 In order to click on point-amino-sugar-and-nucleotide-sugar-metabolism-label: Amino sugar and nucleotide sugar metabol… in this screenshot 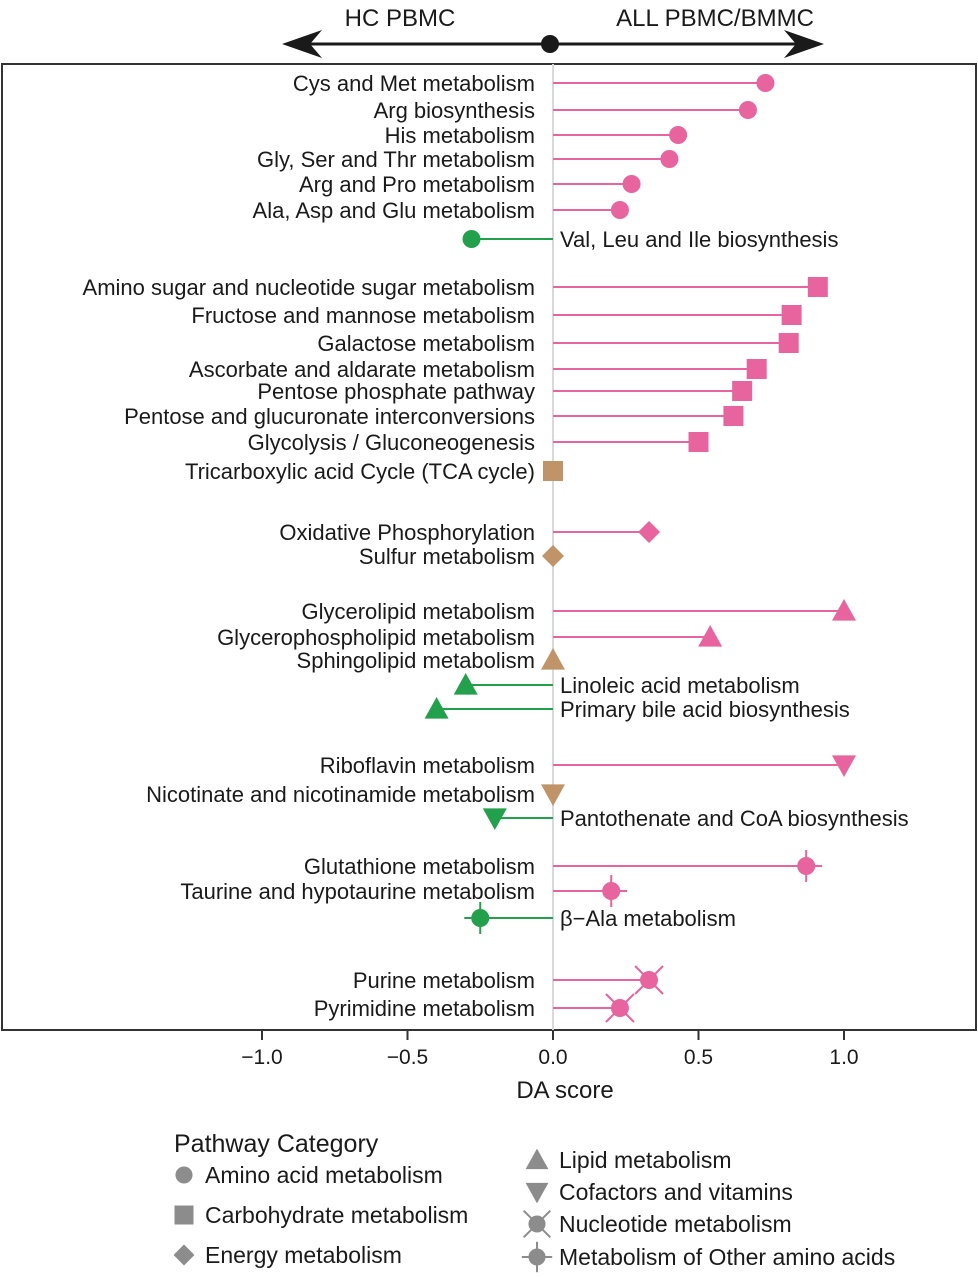, I will do `click(309, 287)`.